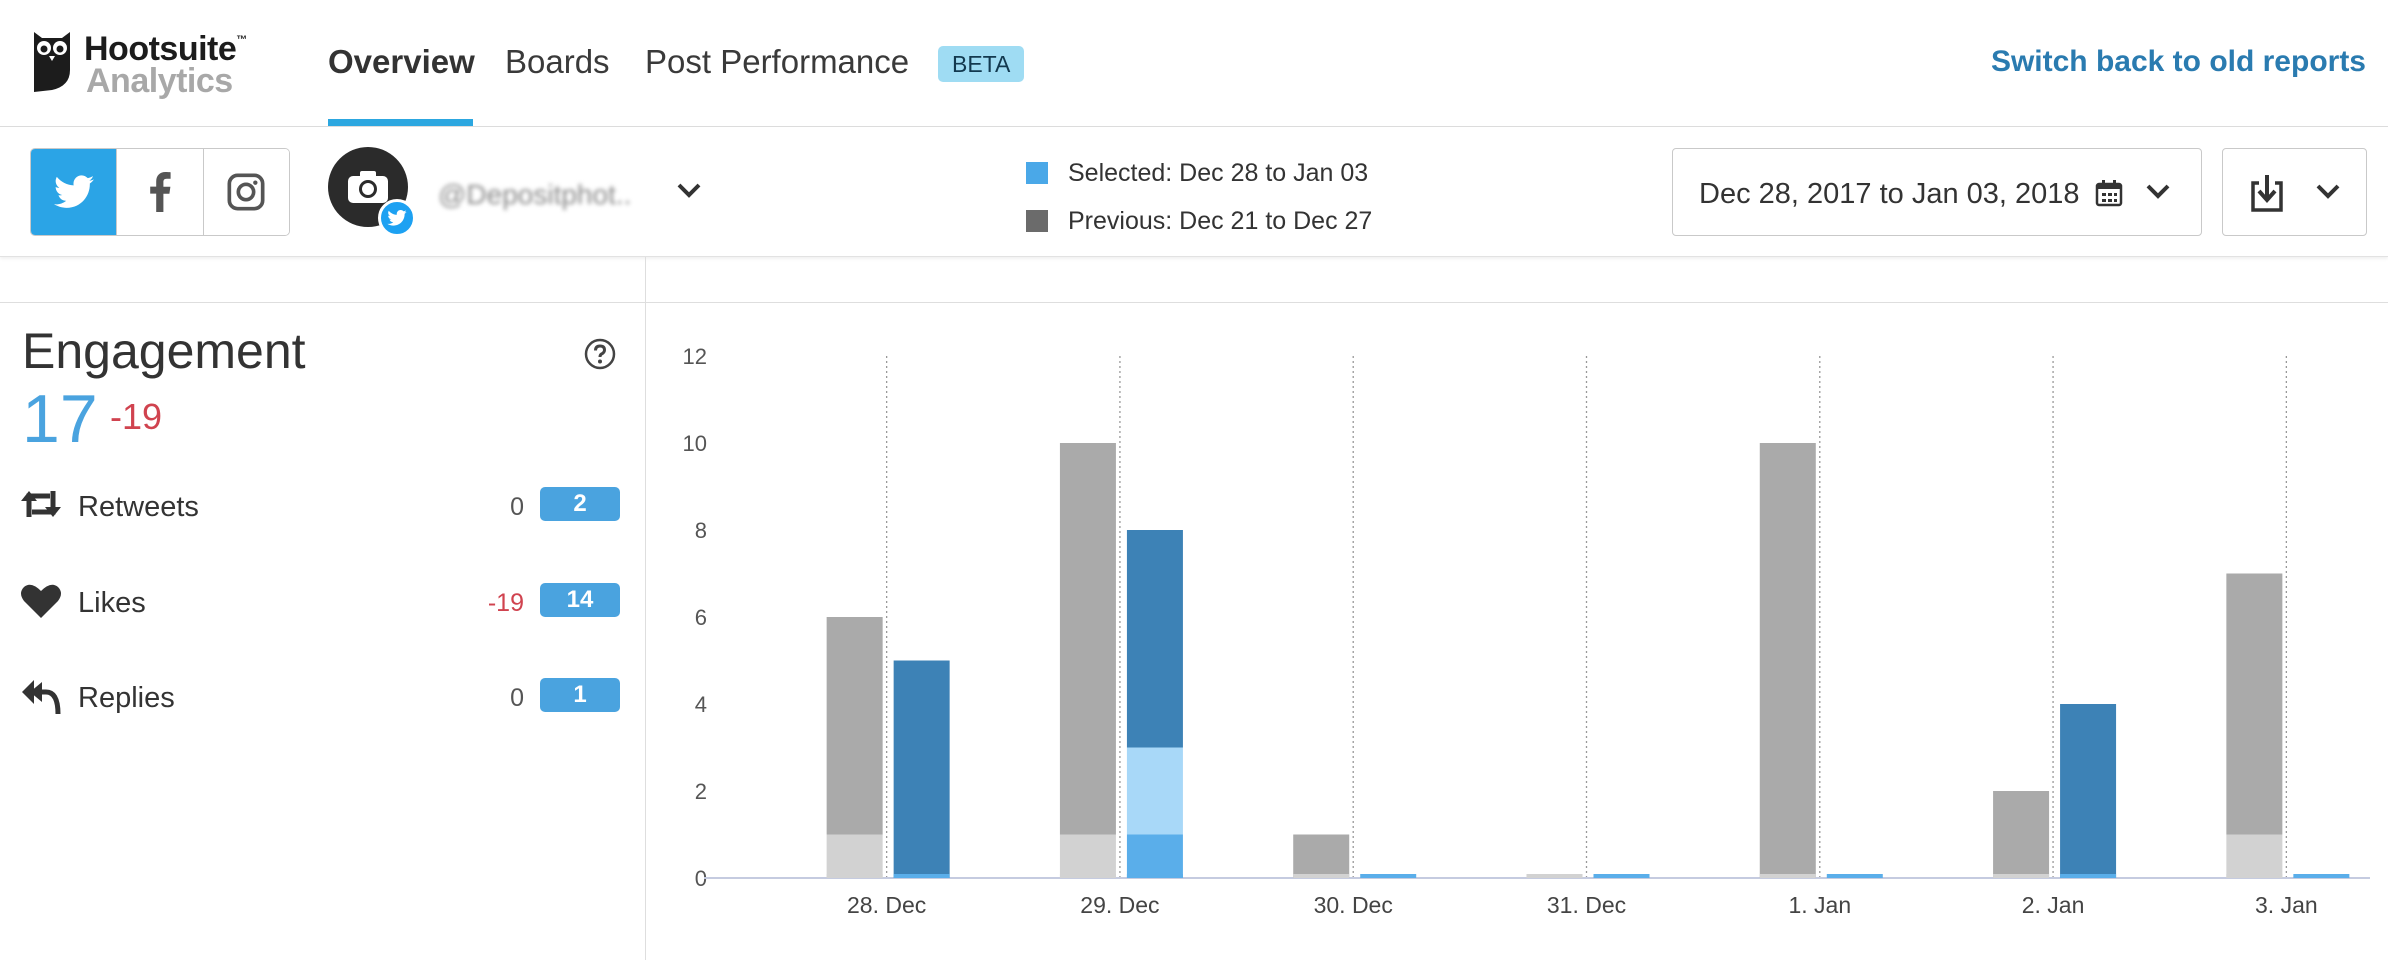  I want to click on engagement-total: 17, so click(60, 419).